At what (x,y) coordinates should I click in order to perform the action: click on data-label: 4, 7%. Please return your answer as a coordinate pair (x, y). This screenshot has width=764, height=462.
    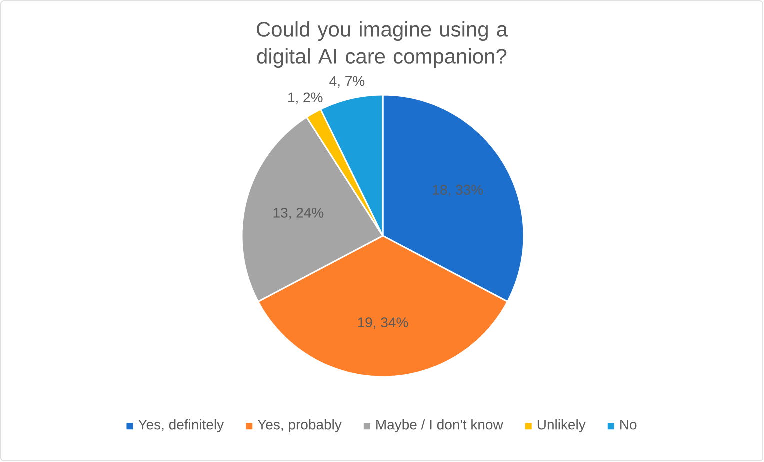
    Looking at the image, I should click on (347, 82).